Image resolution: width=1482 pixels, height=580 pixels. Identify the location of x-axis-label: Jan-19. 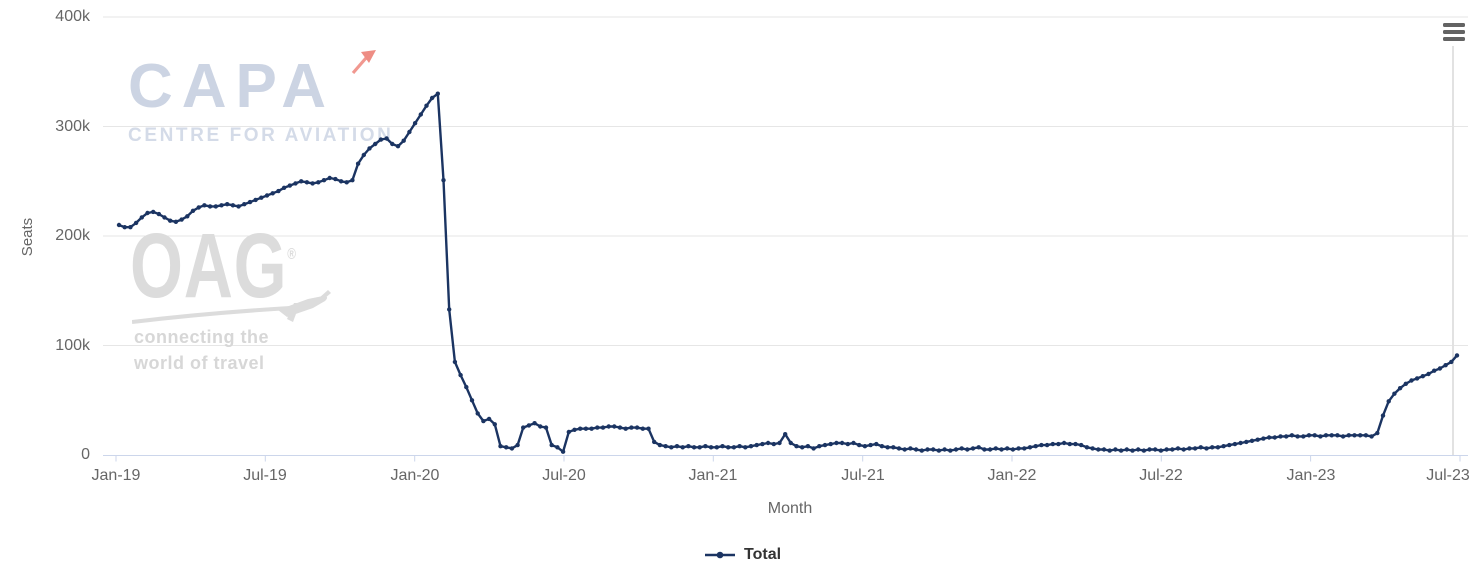
(116, 475).